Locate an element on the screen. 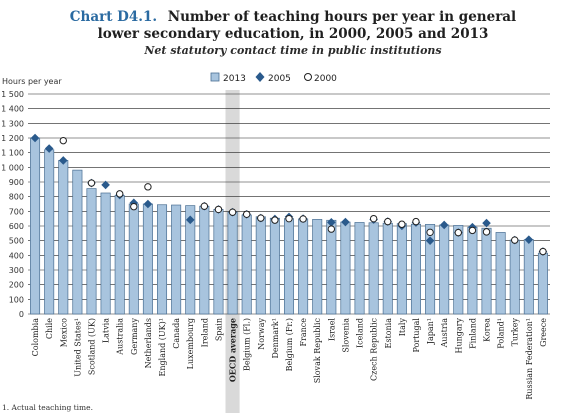 This screenshot has height=413, width=587. category-label: Scotland (UK) is located at coordinates (91, 346).